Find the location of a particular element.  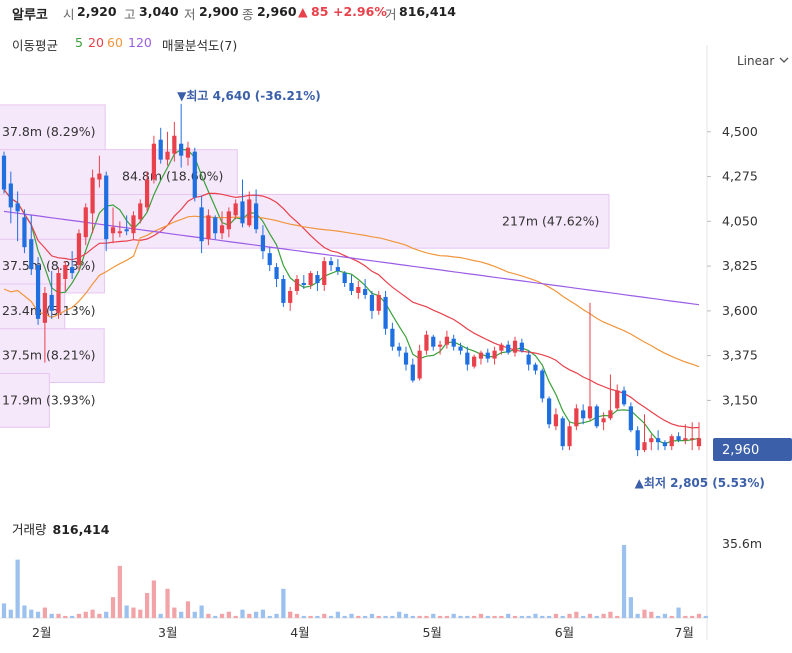

chevron-down-icon is located at coordinates (784, 60).